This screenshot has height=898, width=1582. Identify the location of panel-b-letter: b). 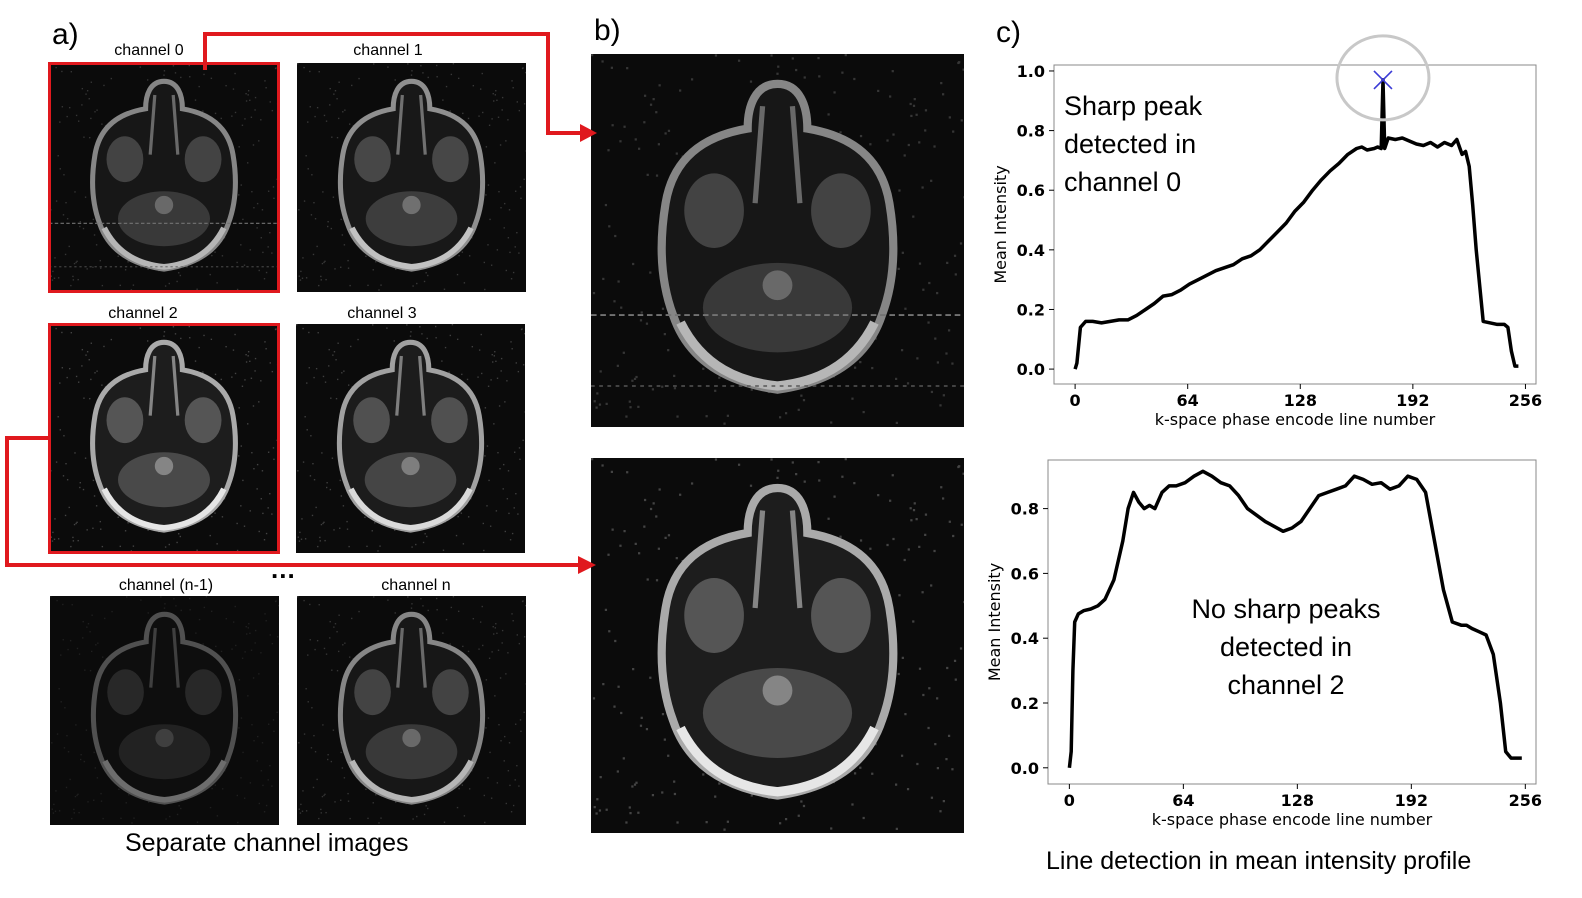
(607, 30).